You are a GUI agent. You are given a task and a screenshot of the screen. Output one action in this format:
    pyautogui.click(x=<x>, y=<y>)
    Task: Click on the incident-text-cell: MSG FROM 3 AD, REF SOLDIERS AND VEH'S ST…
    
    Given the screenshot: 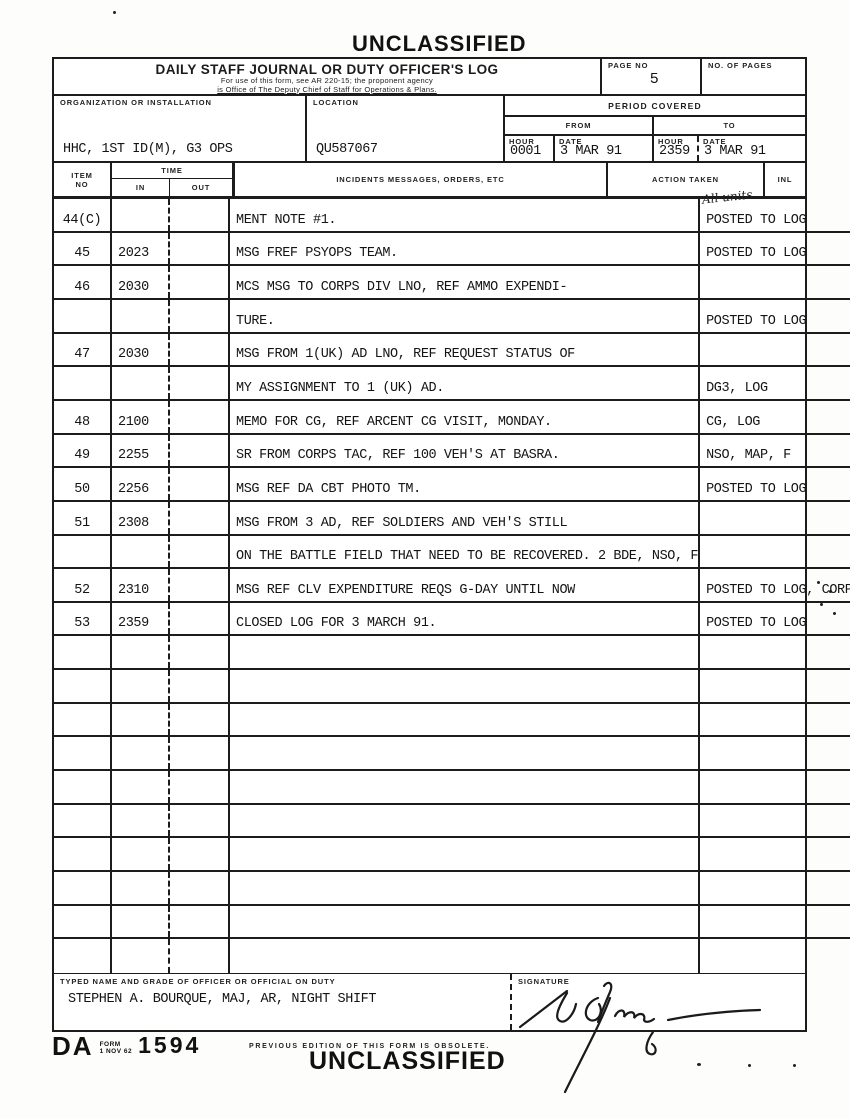 What is the action you would take?
    pyautogui.click(x=465, y=517)
    